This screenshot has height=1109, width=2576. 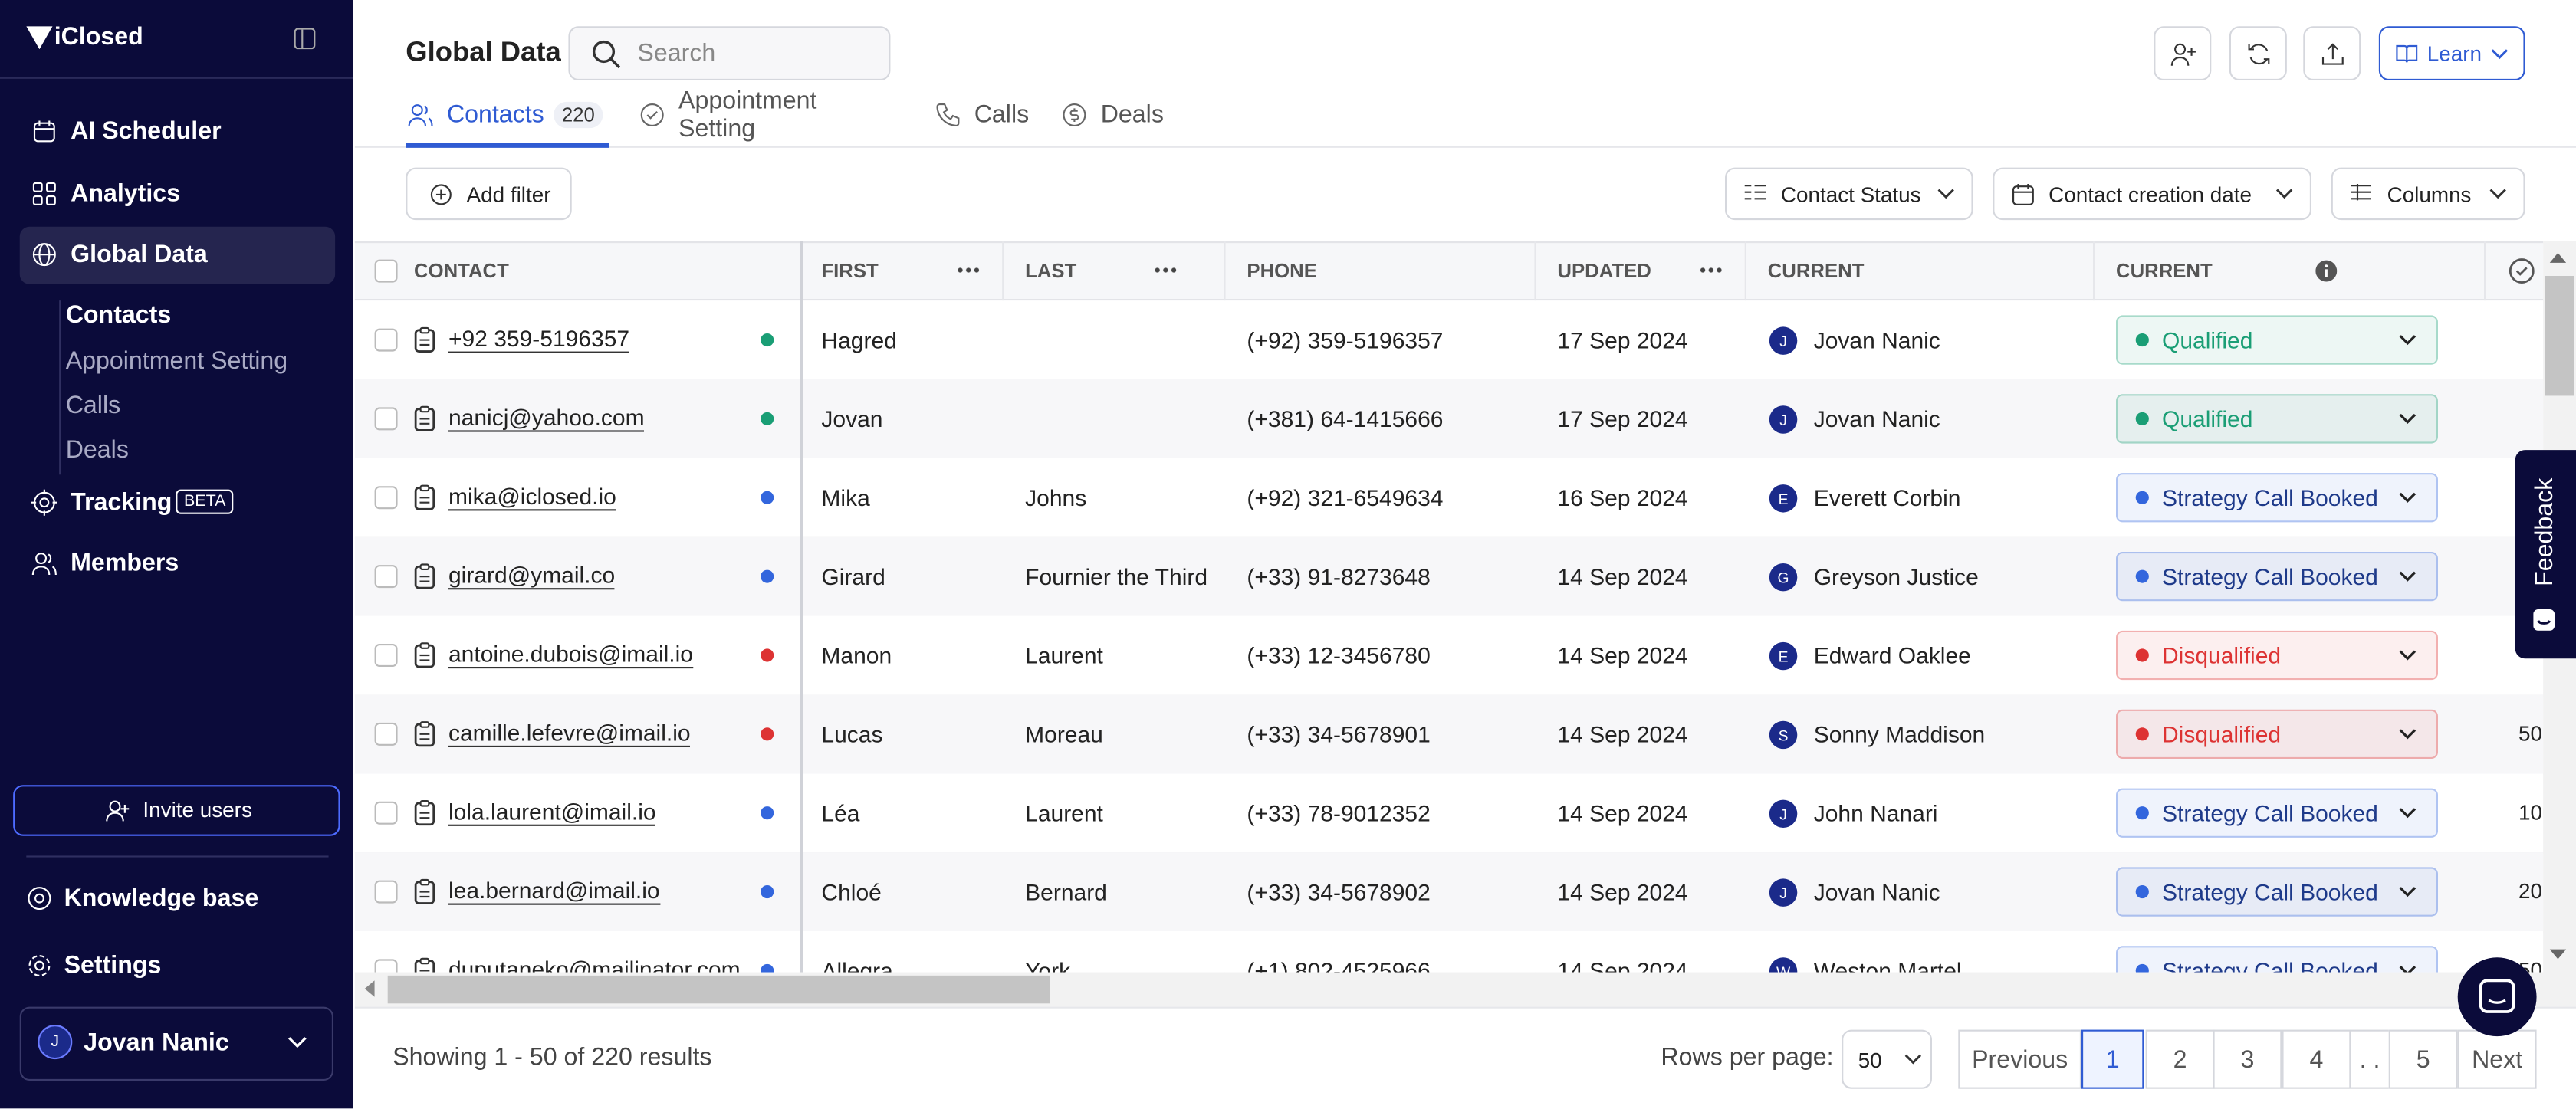 I want to click on column-header: CONTACT, so click(x=462, y=271).